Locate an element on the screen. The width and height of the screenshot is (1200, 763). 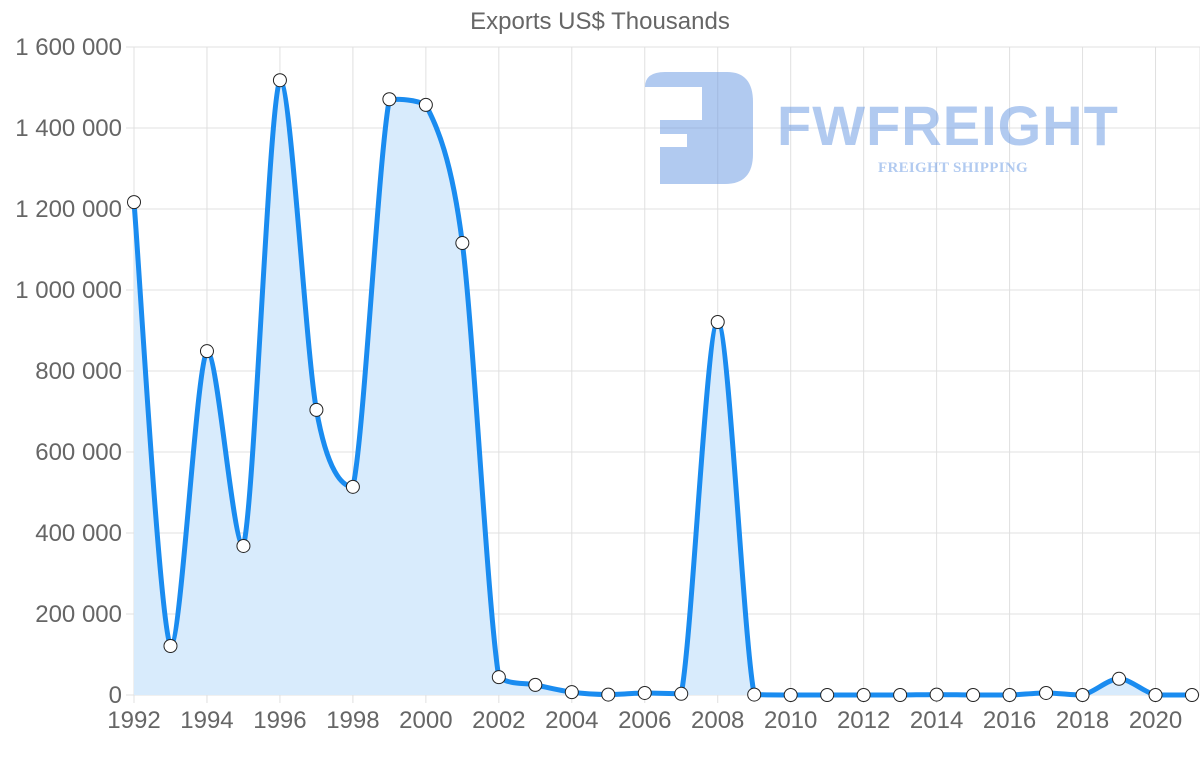
x-tick-label: 2000 is located at coordinates (425, 720).